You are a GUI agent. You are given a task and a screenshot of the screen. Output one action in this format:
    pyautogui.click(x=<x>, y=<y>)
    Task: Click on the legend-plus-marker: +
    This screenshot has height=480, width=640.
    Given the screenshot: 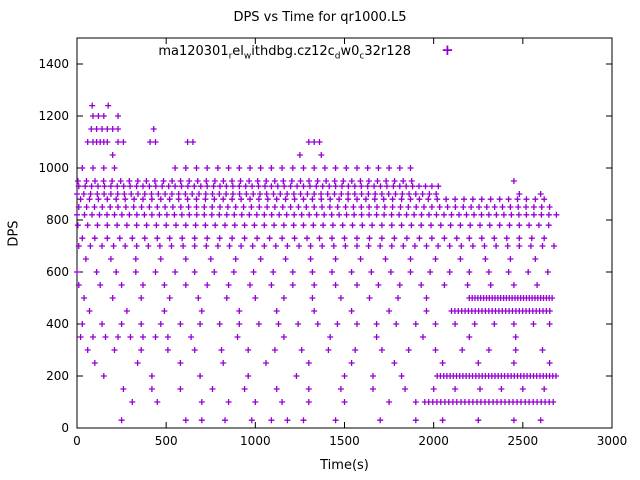 What is the action you would take?
    pyautogui.click(x=447, y=50)
    